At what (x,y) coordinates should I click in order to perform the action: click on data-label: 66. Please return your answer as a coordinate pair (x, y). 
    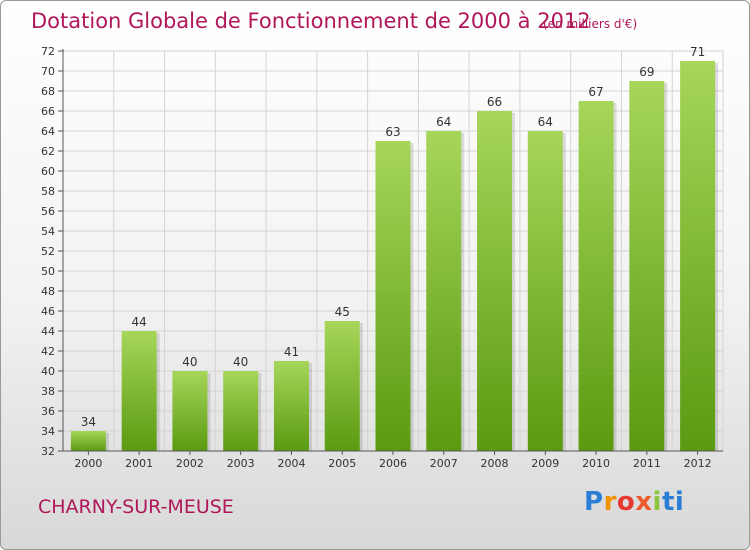
    Looking at the image, I should click on (494, 102).